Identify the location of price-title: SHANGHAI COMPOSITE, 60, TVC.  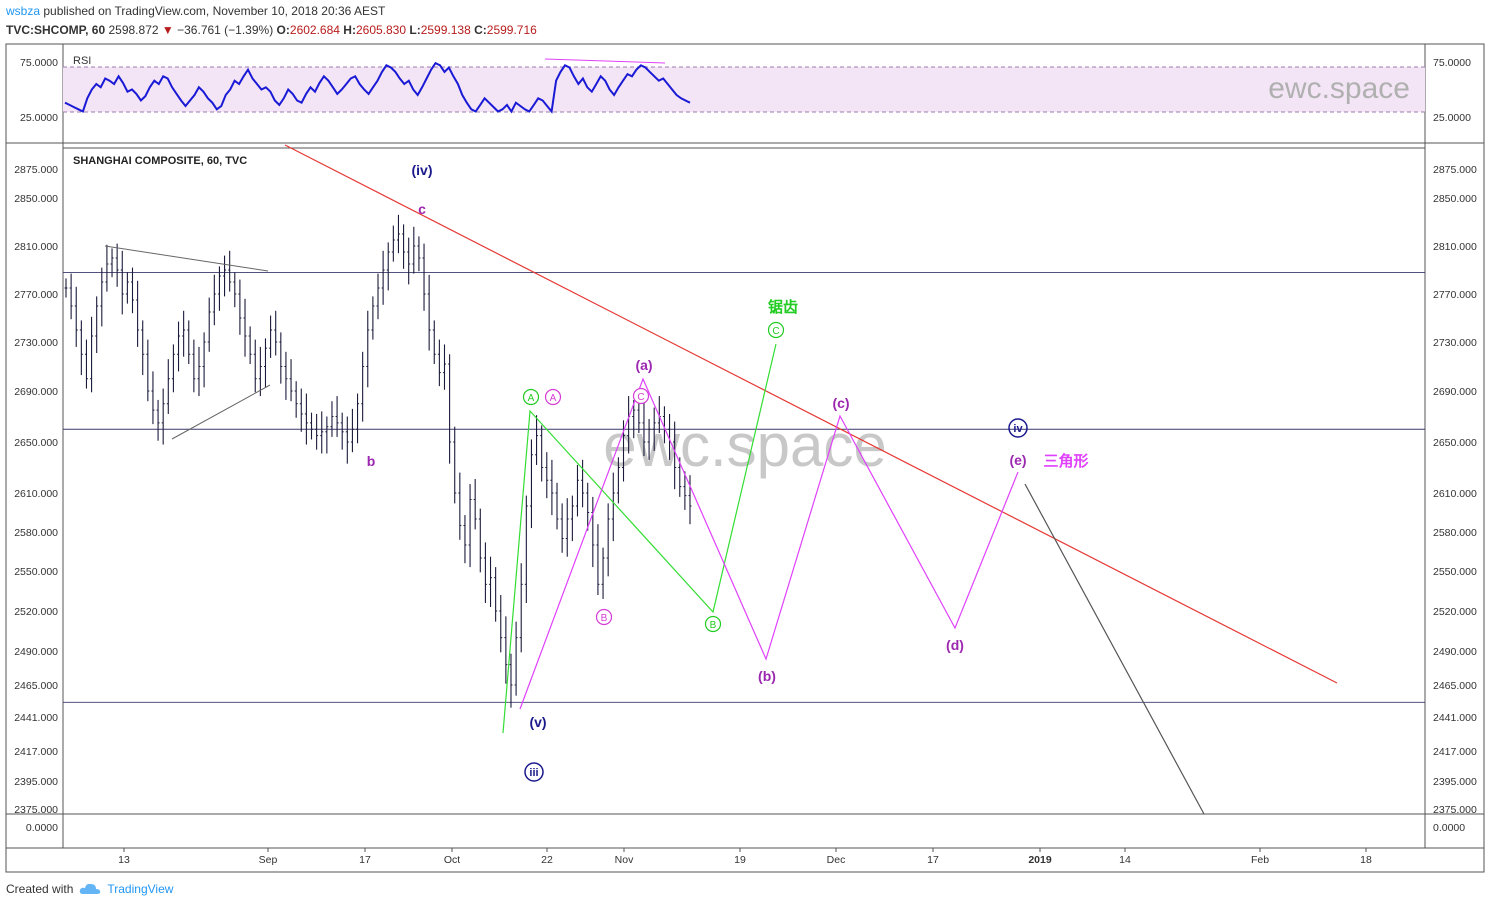
(160, 161).